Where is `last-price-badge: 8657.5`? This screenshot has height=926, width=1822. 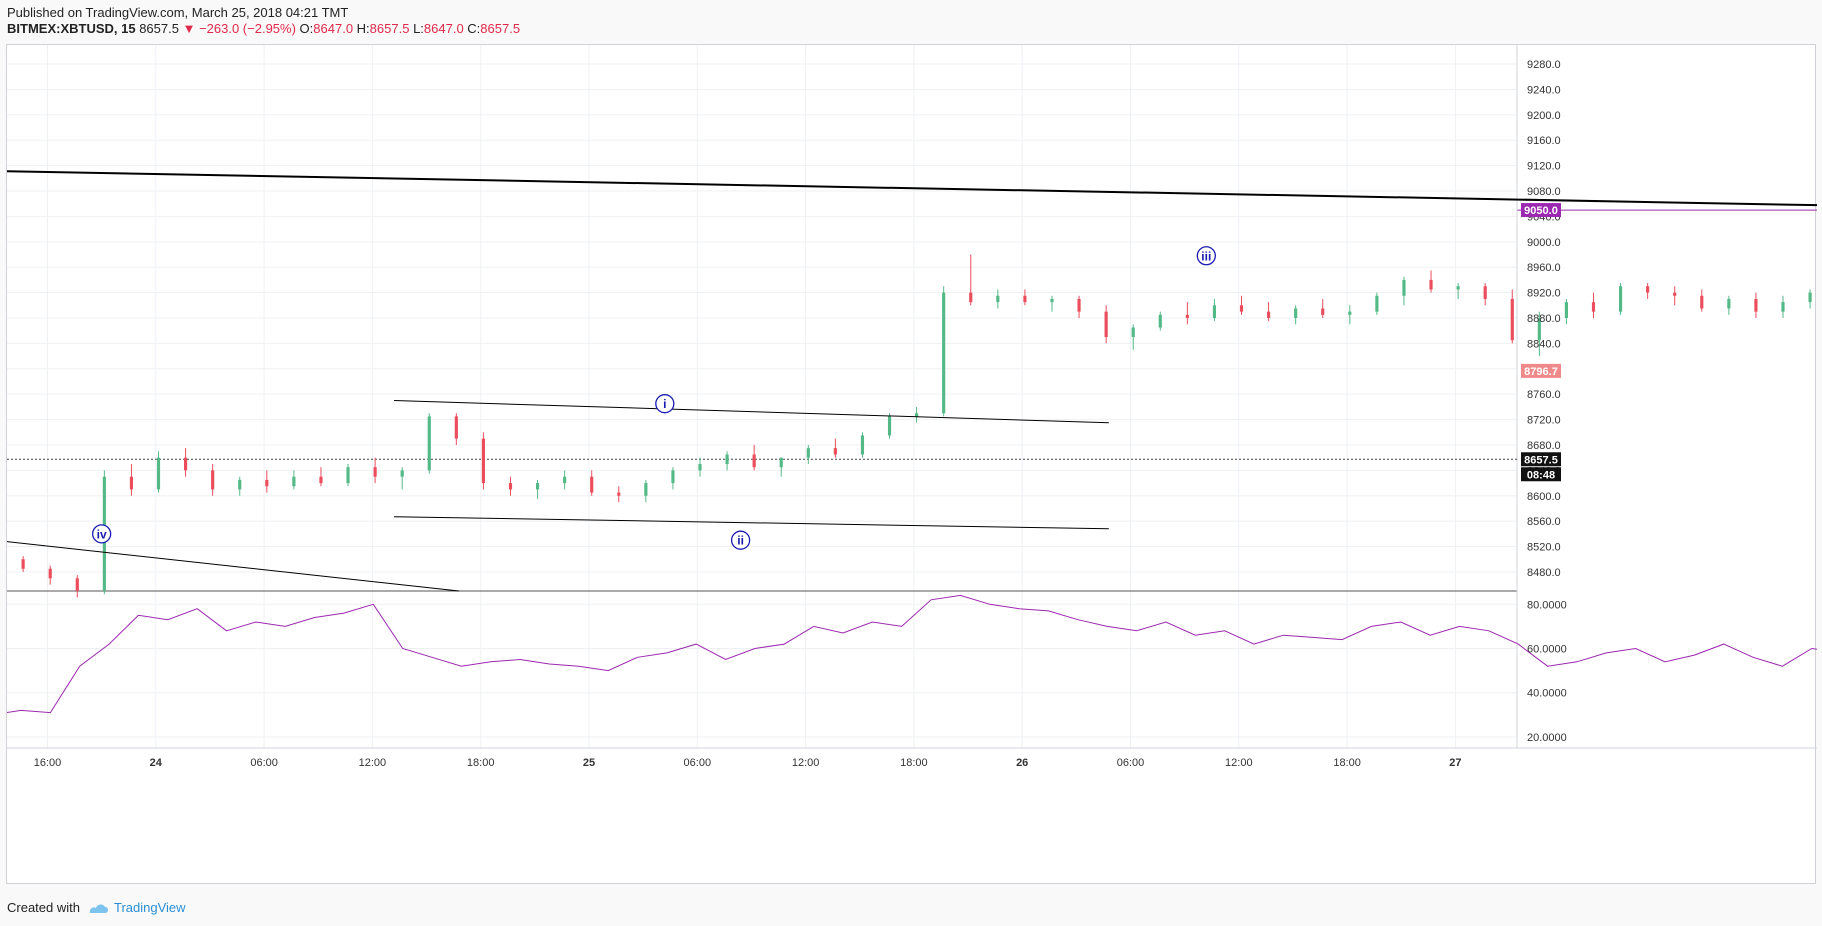 last-price-badge: 8657.5 is located at coordinates (1541, 460).